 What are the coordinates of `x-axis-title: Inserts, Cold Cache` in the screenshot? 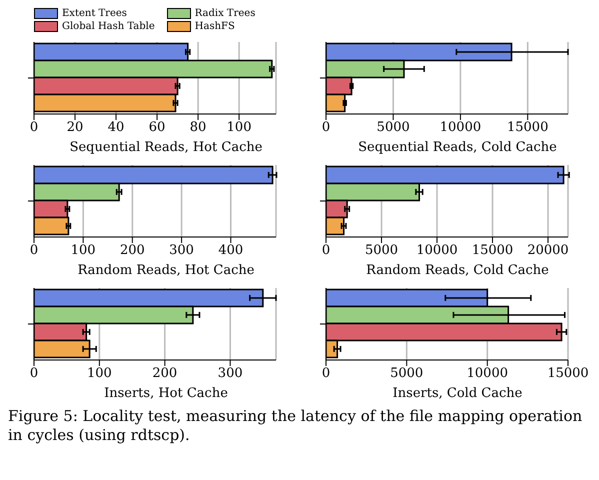 It's located at (458, 393).